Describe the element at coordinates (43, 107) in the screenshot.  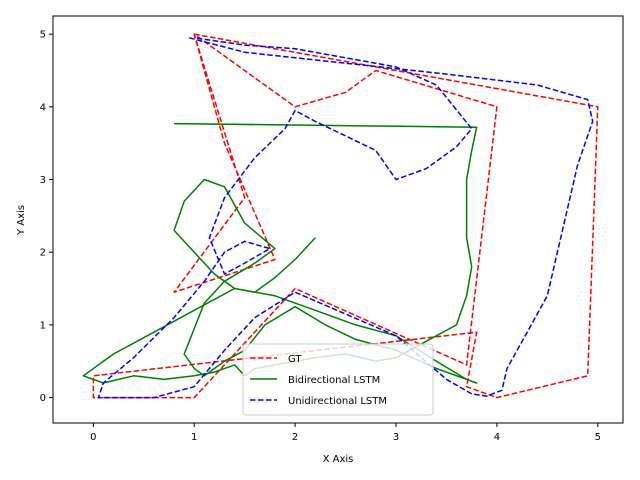
I see `y-tick-label: 4` at that location.